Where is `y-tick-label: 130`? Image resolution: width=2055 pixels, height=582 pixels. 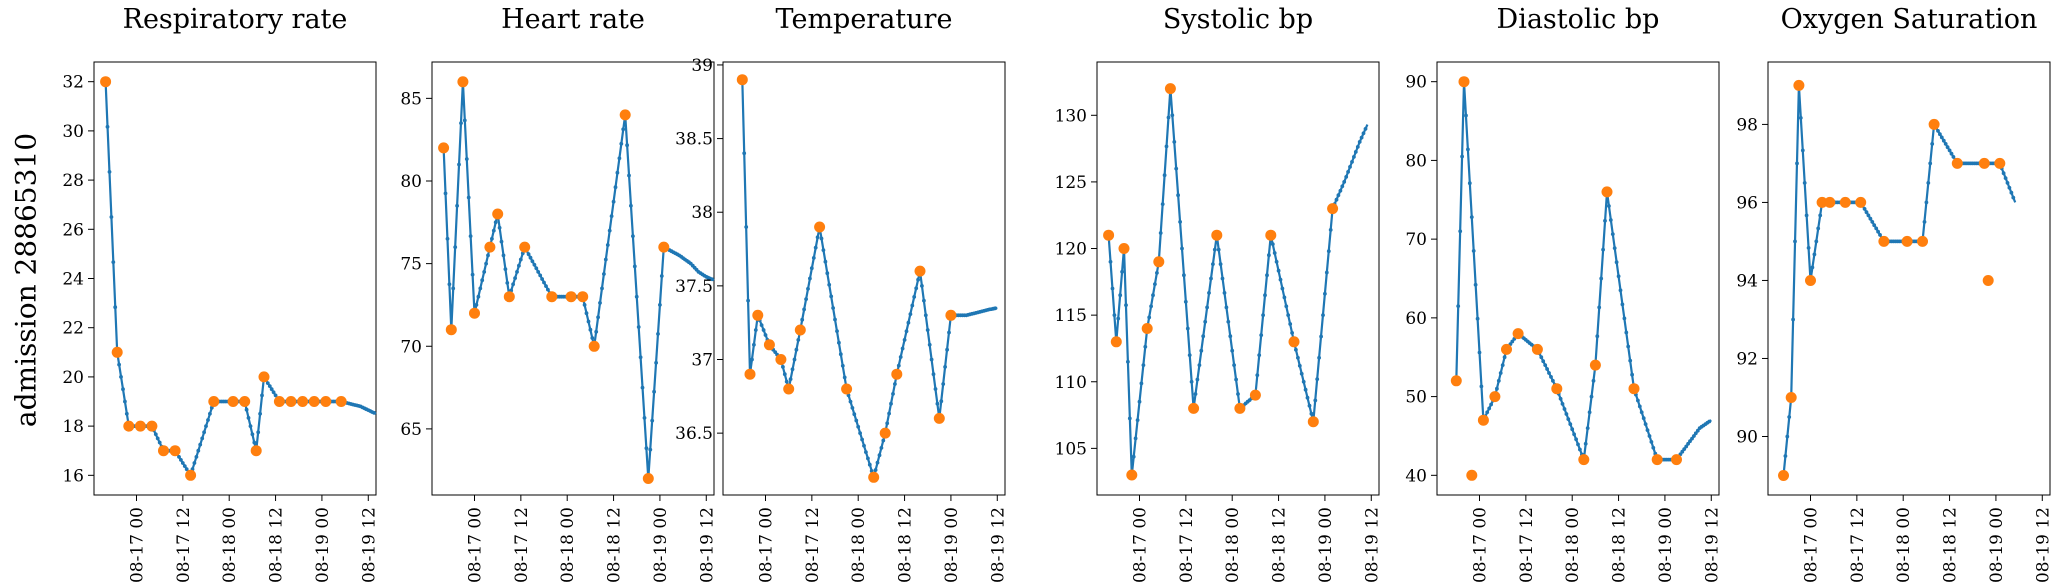
y-tick-label: 130 is located at coordinates (1071, 116).